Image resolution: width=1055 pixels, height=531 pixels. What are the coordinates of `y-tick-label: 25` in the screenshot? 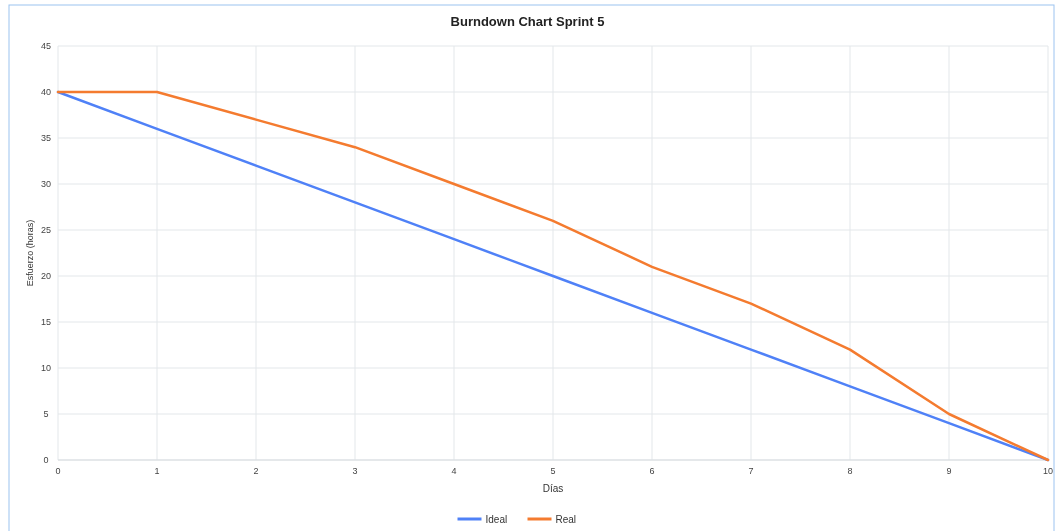 It's located at (46, 230).